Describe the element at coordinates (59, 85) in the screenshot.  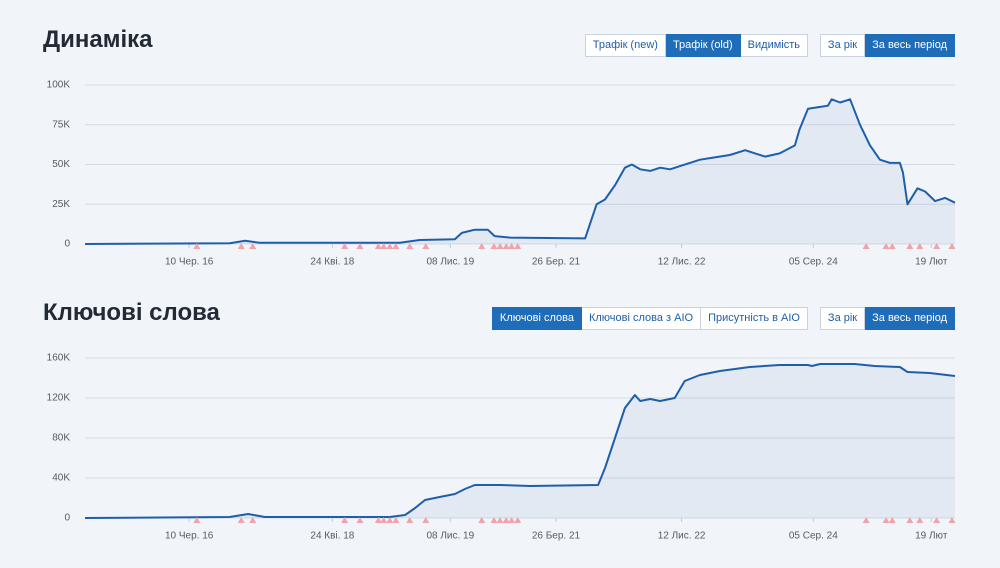
I see `y-tick-label: 100K` at that location.